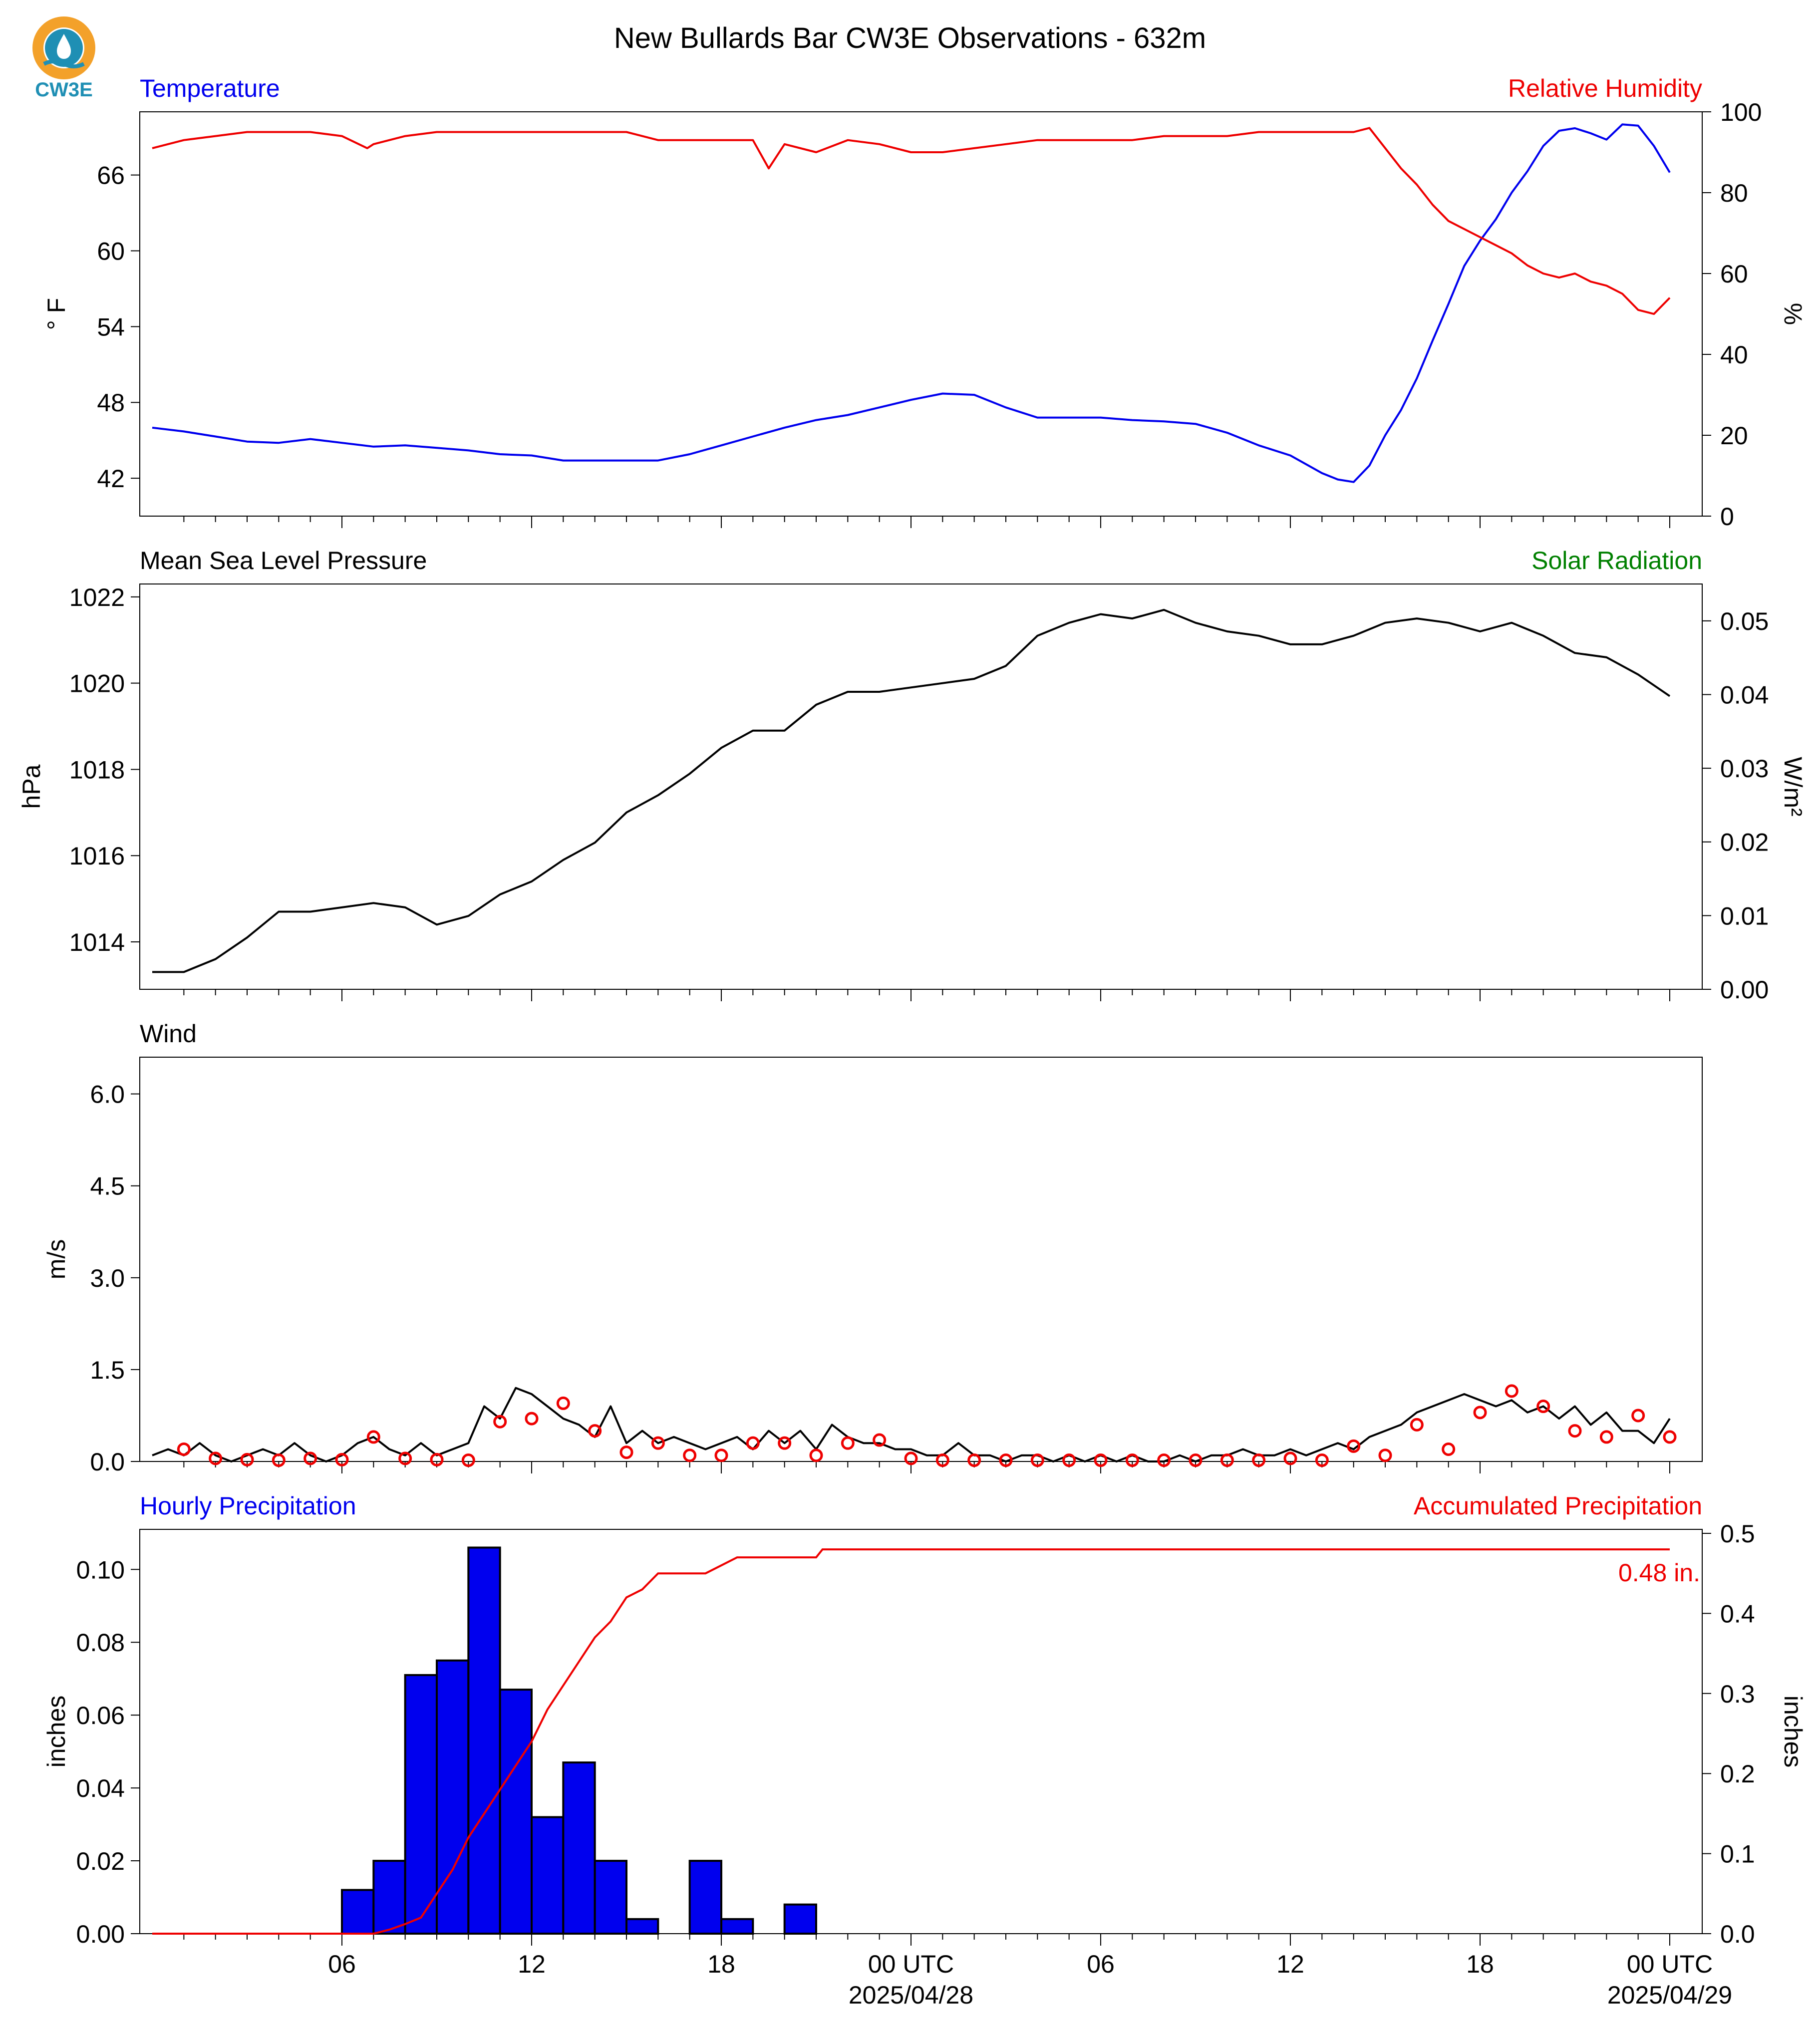  Describe the element at coordinates (100, 1934) in the screenshot. I see `ytick-label-left: 0.00` at that location.